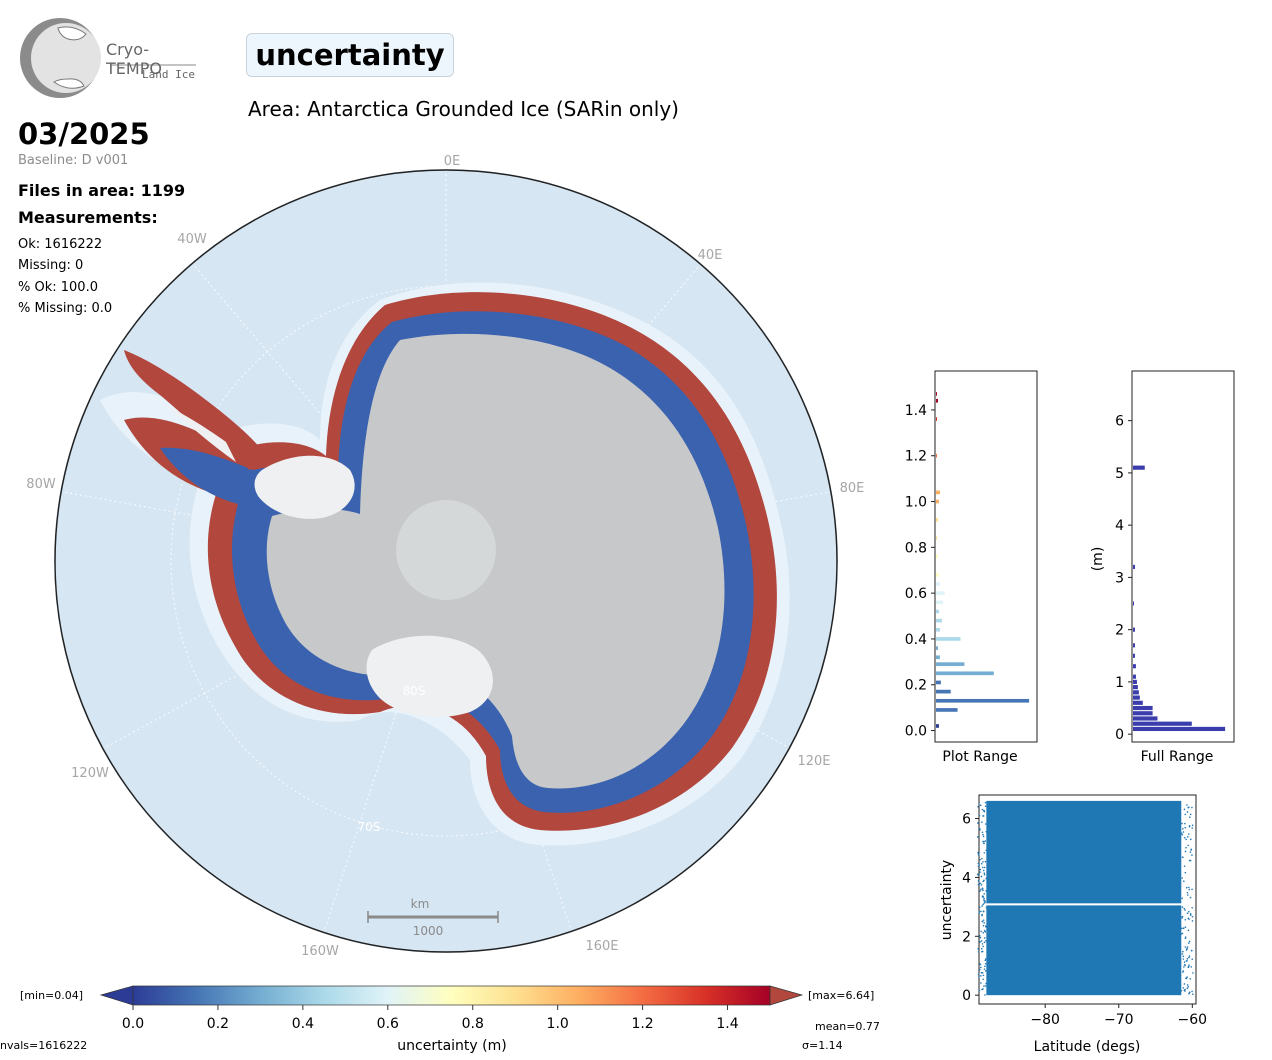 This screenshot has height=1060, width=1272. I want to click on colorbar-label: uncertainty (m), so click(451, 1046).